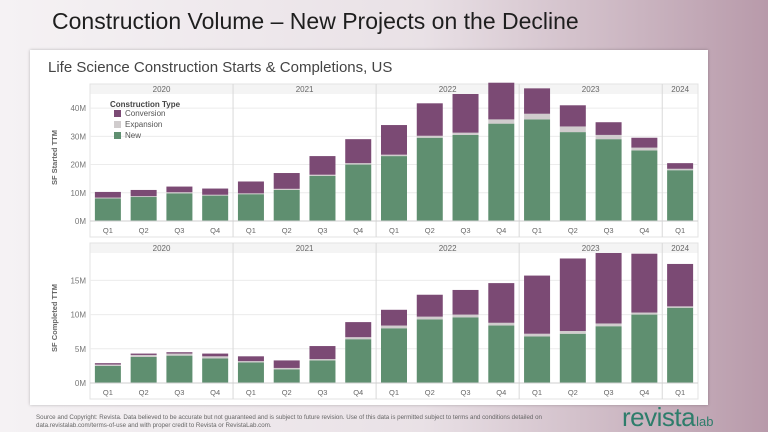 Image resolution: width=768 pixels, height=432 pixels. What do you see at coordinates (78, 108) in the screenshot?
I see `y-tick-label: 40M` at bounding box center [78, 108].